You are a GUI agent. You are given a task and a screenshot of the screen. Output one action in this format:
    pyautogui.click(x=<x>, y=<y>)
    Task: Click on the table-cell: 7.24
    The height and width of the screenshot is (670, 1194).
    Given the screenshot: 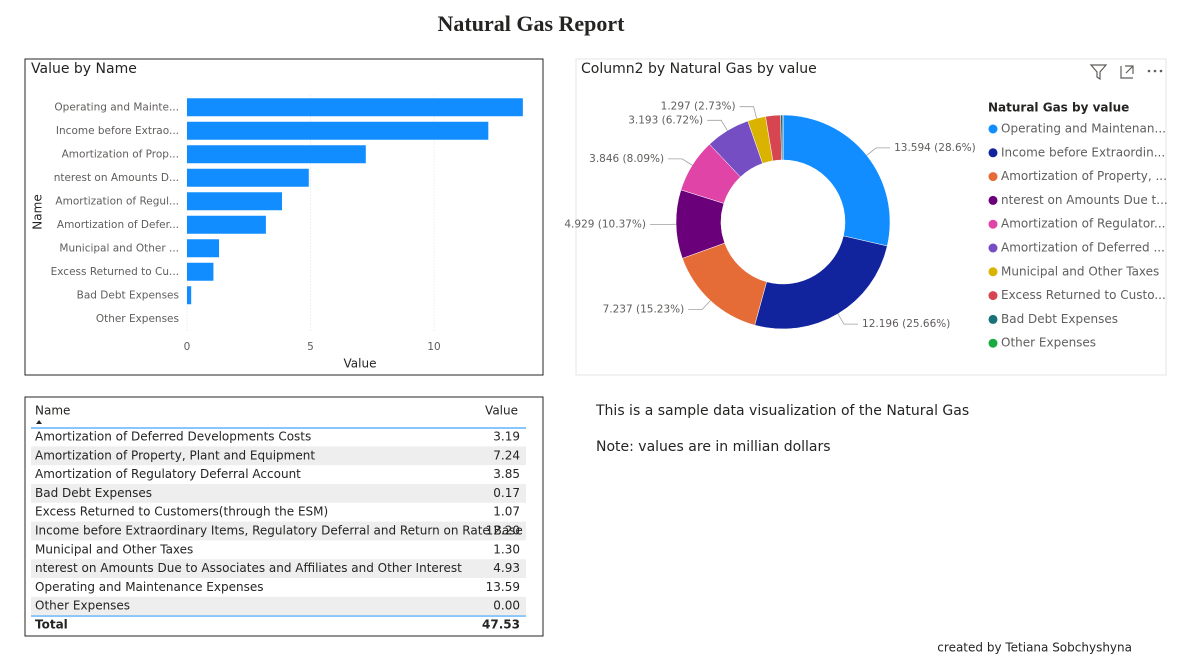 What is the action you would take?
    pyautogui.click(x=506, y=455)
    